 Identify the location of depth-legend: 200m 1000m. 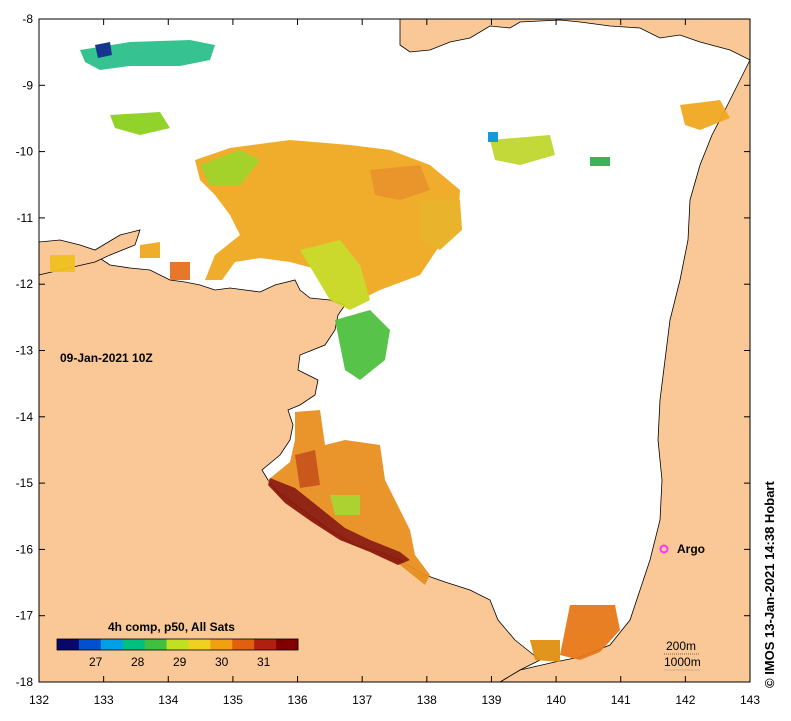
(682, 655).